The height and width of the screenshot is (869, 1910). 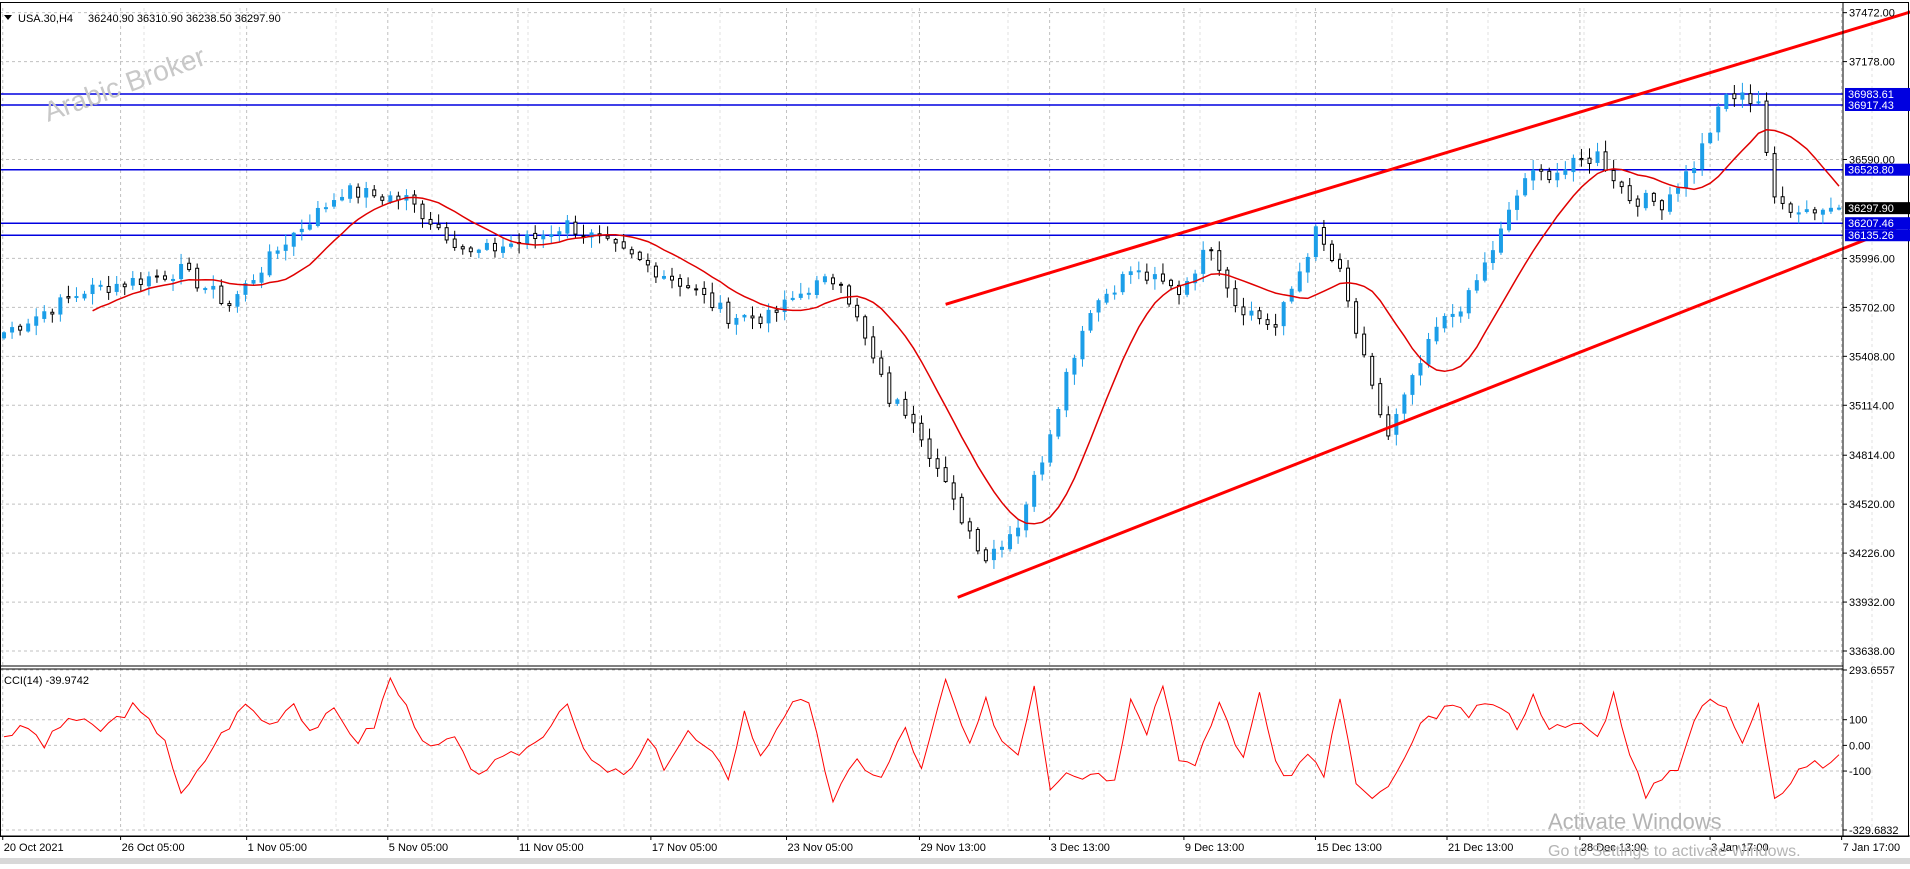 I want to click on y-tick-label: 34814.00, so click(x=1872, y=456).